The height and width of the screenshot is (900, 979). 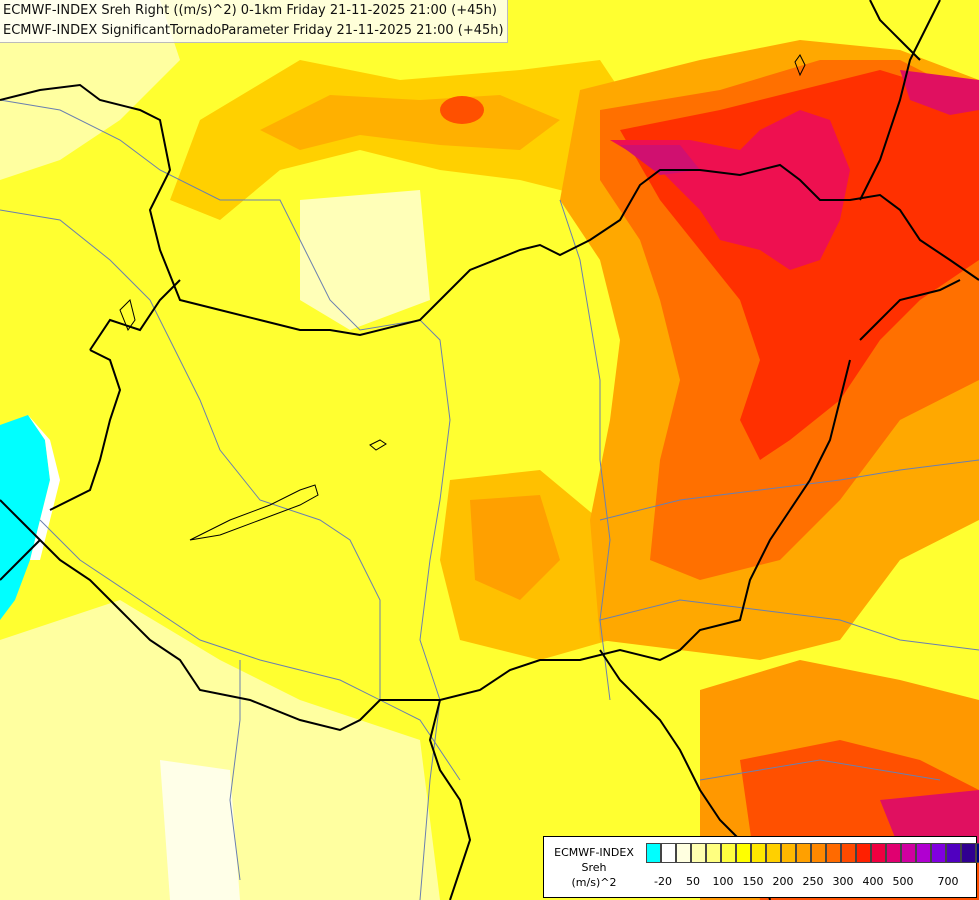 I want to click on legend-model: ECMWF-INDEX, so click(x=594, y=852).